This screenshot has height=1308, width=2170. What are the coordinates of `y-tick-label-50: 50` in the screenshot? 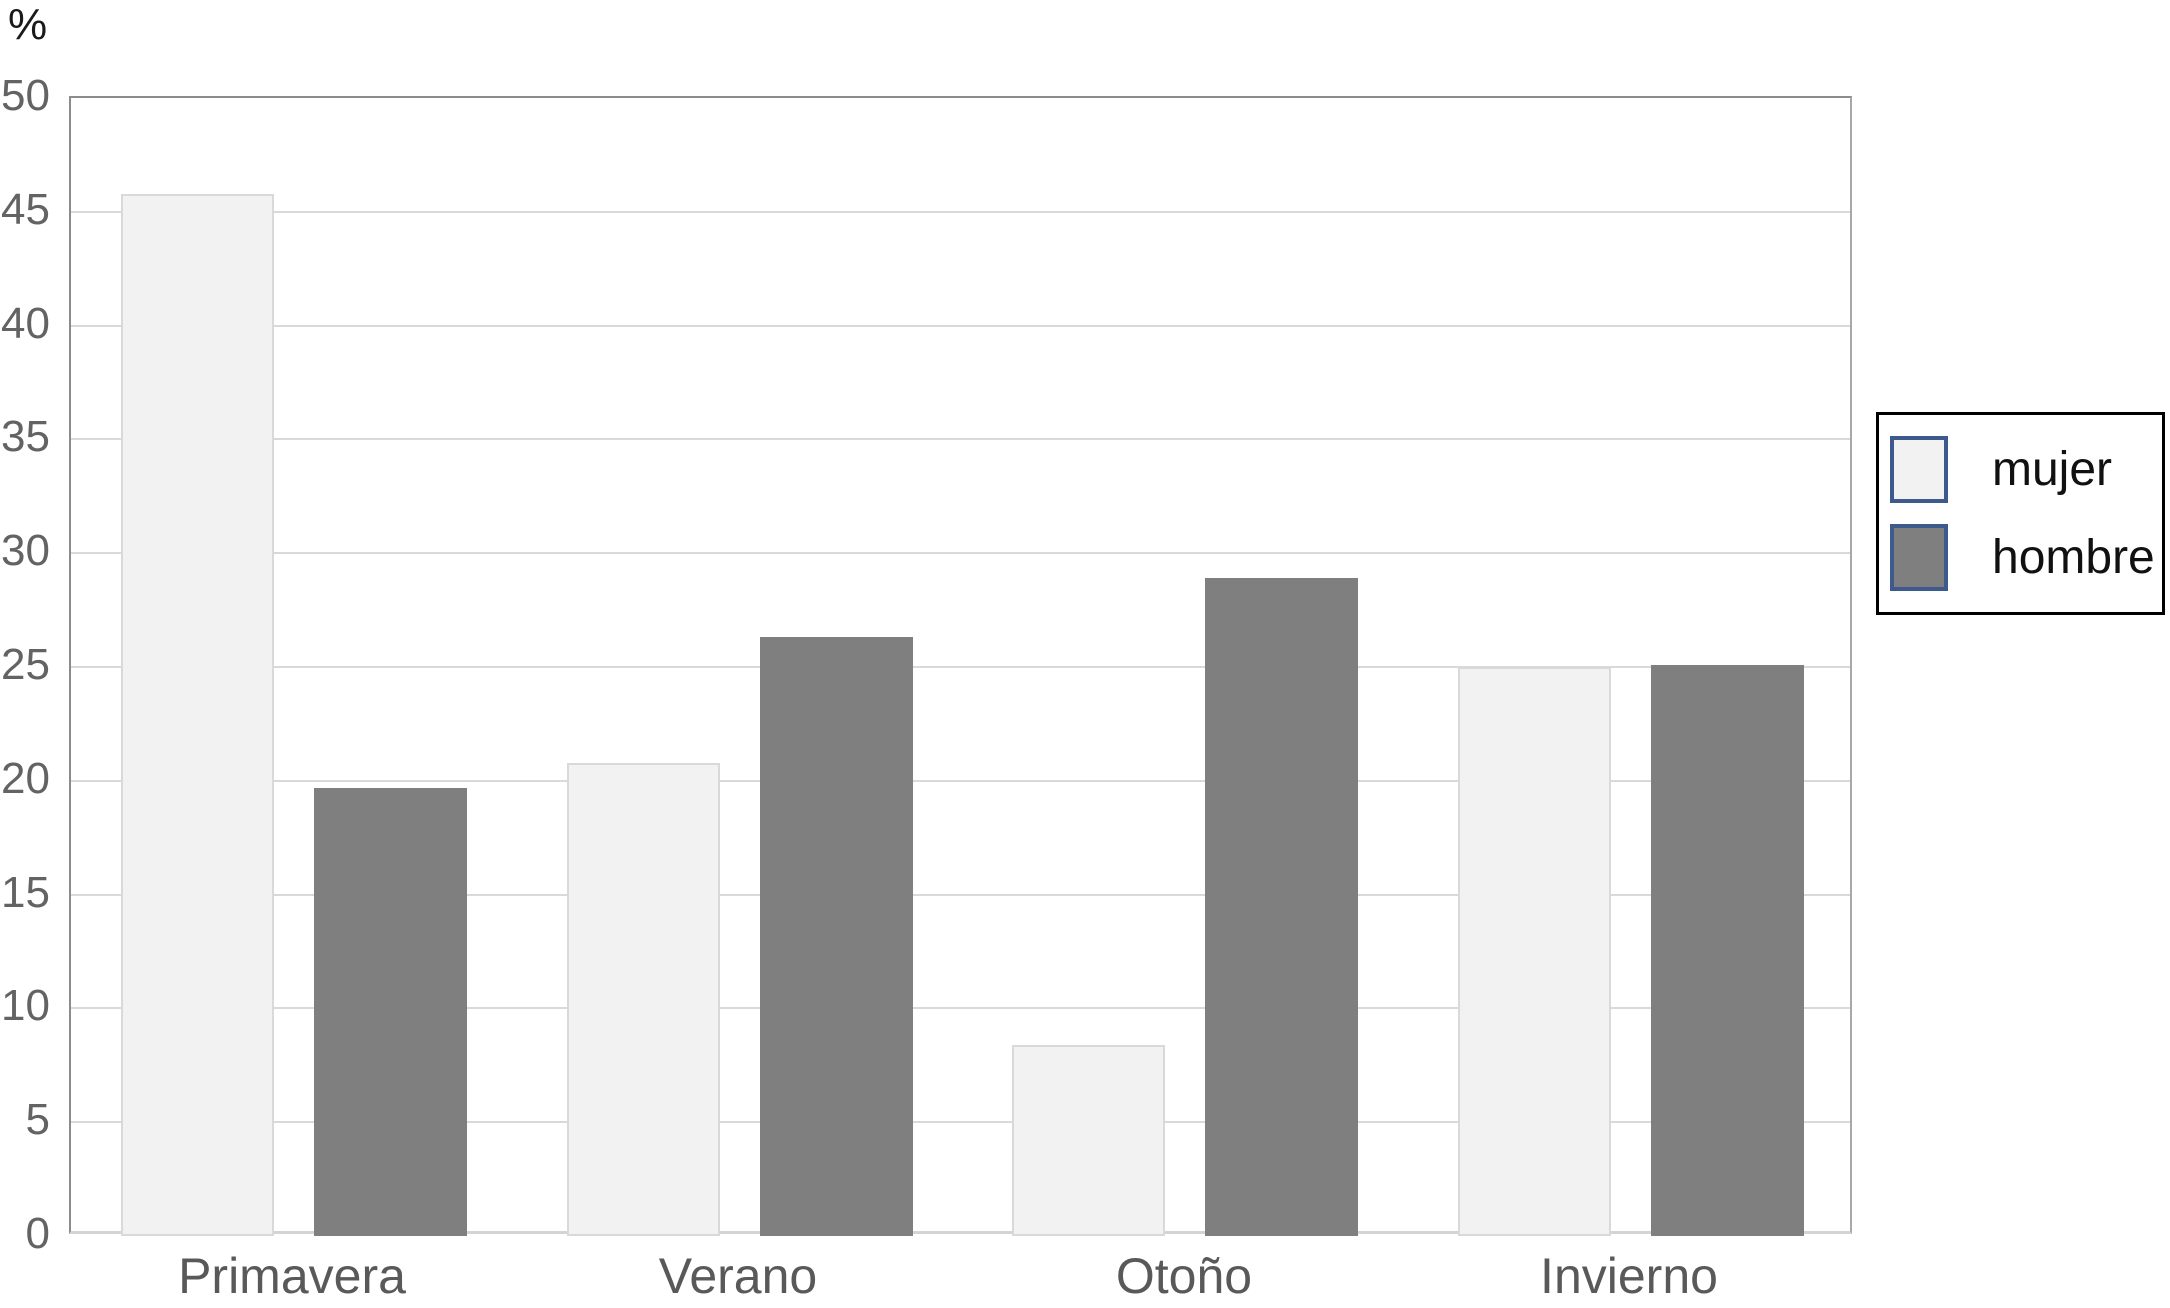 It's located at (25, 95).